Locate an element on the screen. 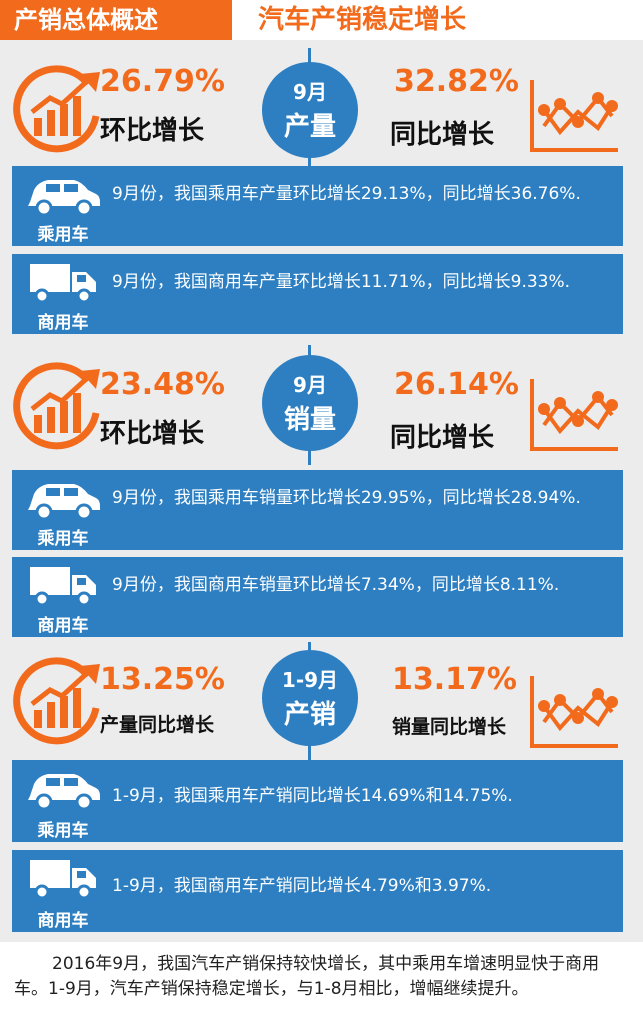 This screenshot has width=643, height=1033. card-text: 9月份，我国商用车销量环比增长7.34%，同比增长8.11%. is located at coordinates (336, 585).